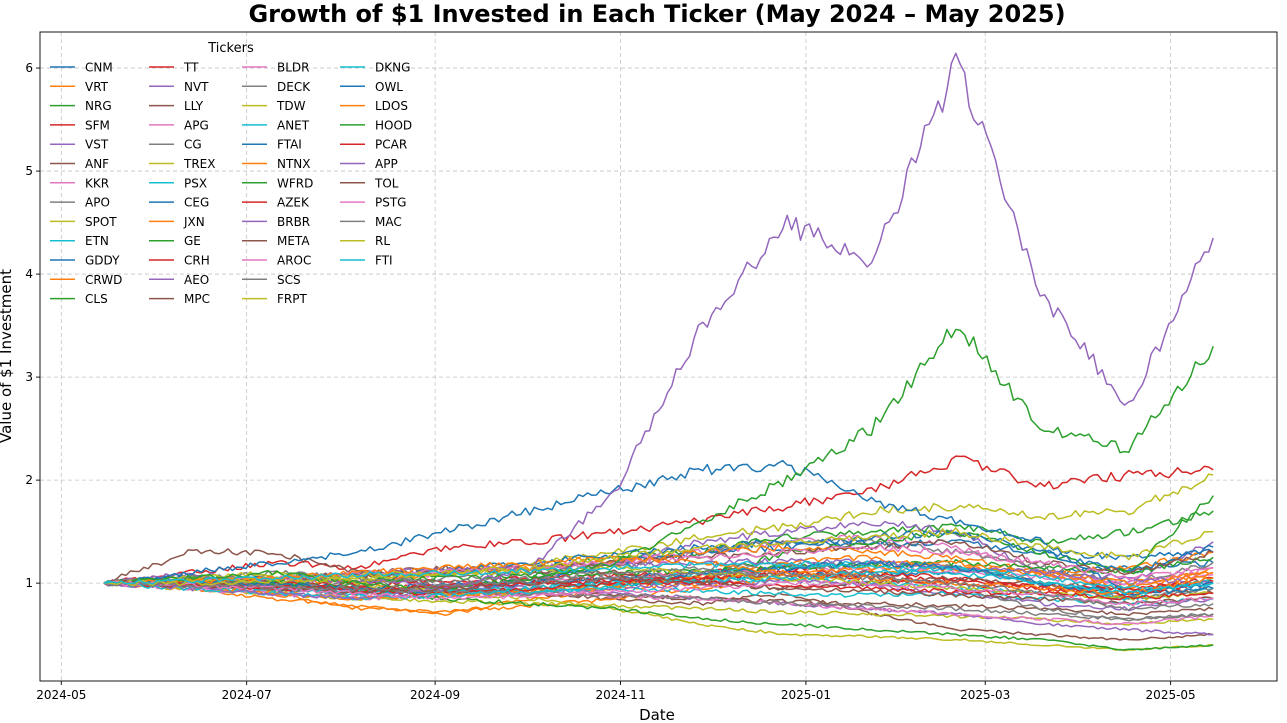 The image size is (1287, 723). What do you see at coordinates (291, 106) in the screenshot?
I see `legend-entry: TDW` at bounding box center [291, 106].